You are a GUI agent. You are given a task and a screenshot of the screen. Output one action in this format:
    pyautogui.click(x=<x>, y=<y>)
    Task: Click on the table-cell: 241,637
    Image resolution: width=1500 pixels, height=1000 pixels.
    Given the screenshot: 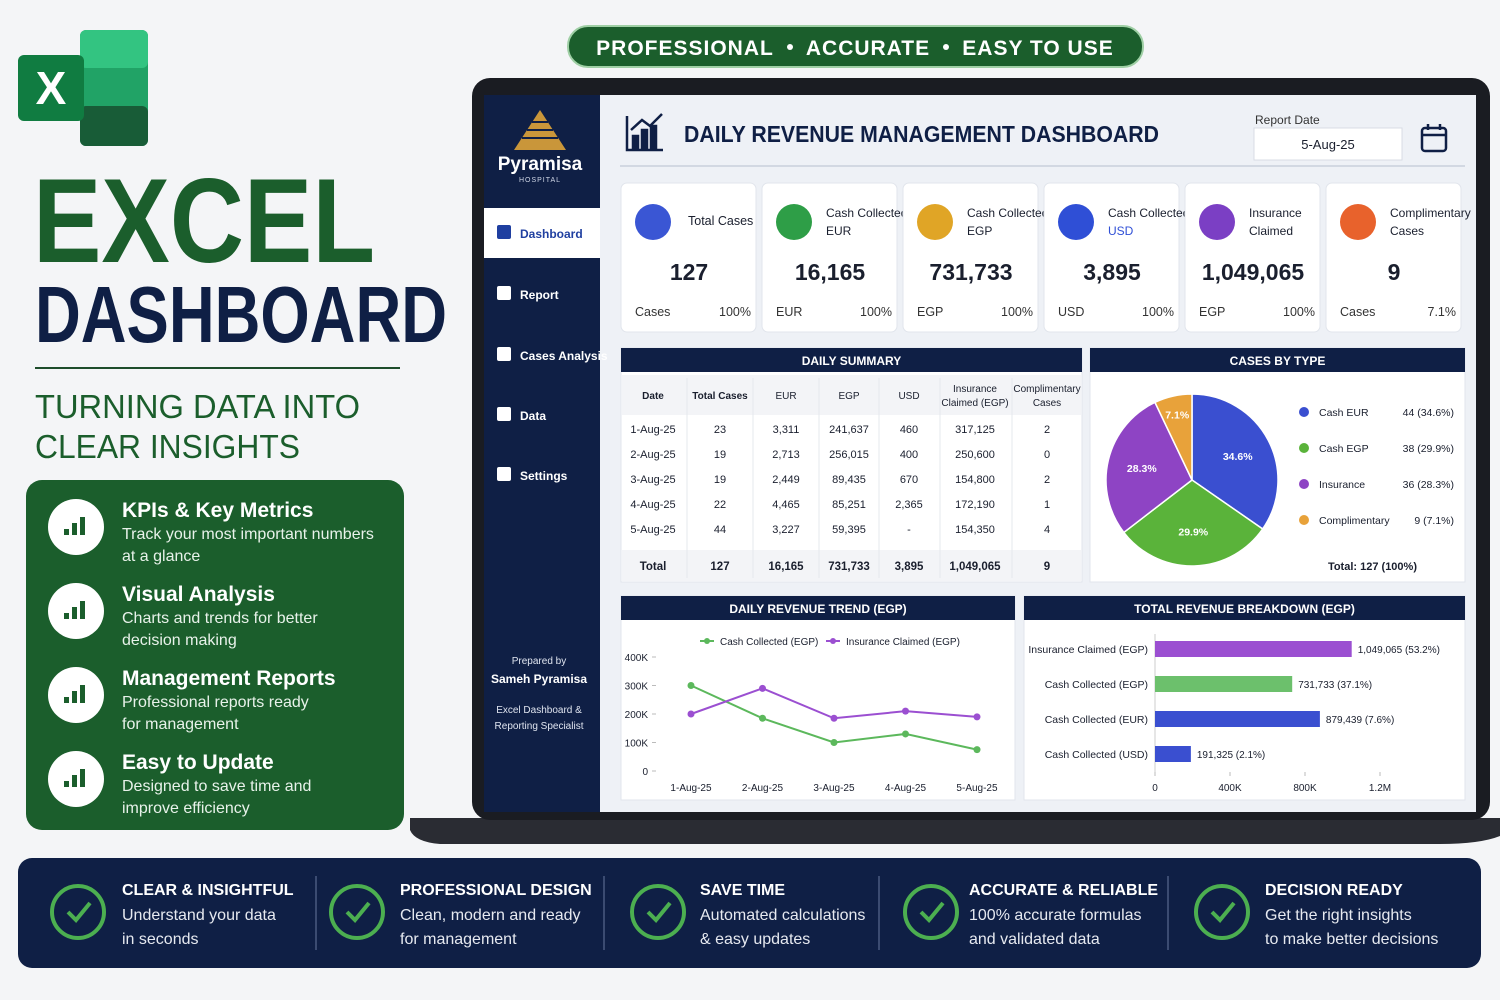 What is the action you would take?
    pyautogui.click(x=849, y=430)
    